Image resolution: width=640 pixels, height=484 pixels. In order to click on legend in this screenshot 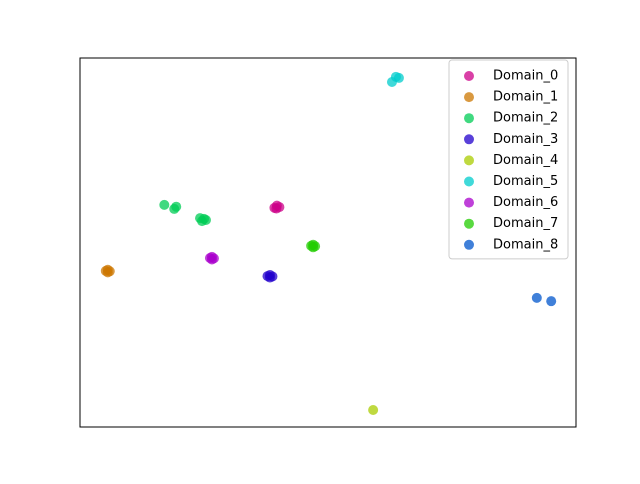, I will do `click(508, 159)`.